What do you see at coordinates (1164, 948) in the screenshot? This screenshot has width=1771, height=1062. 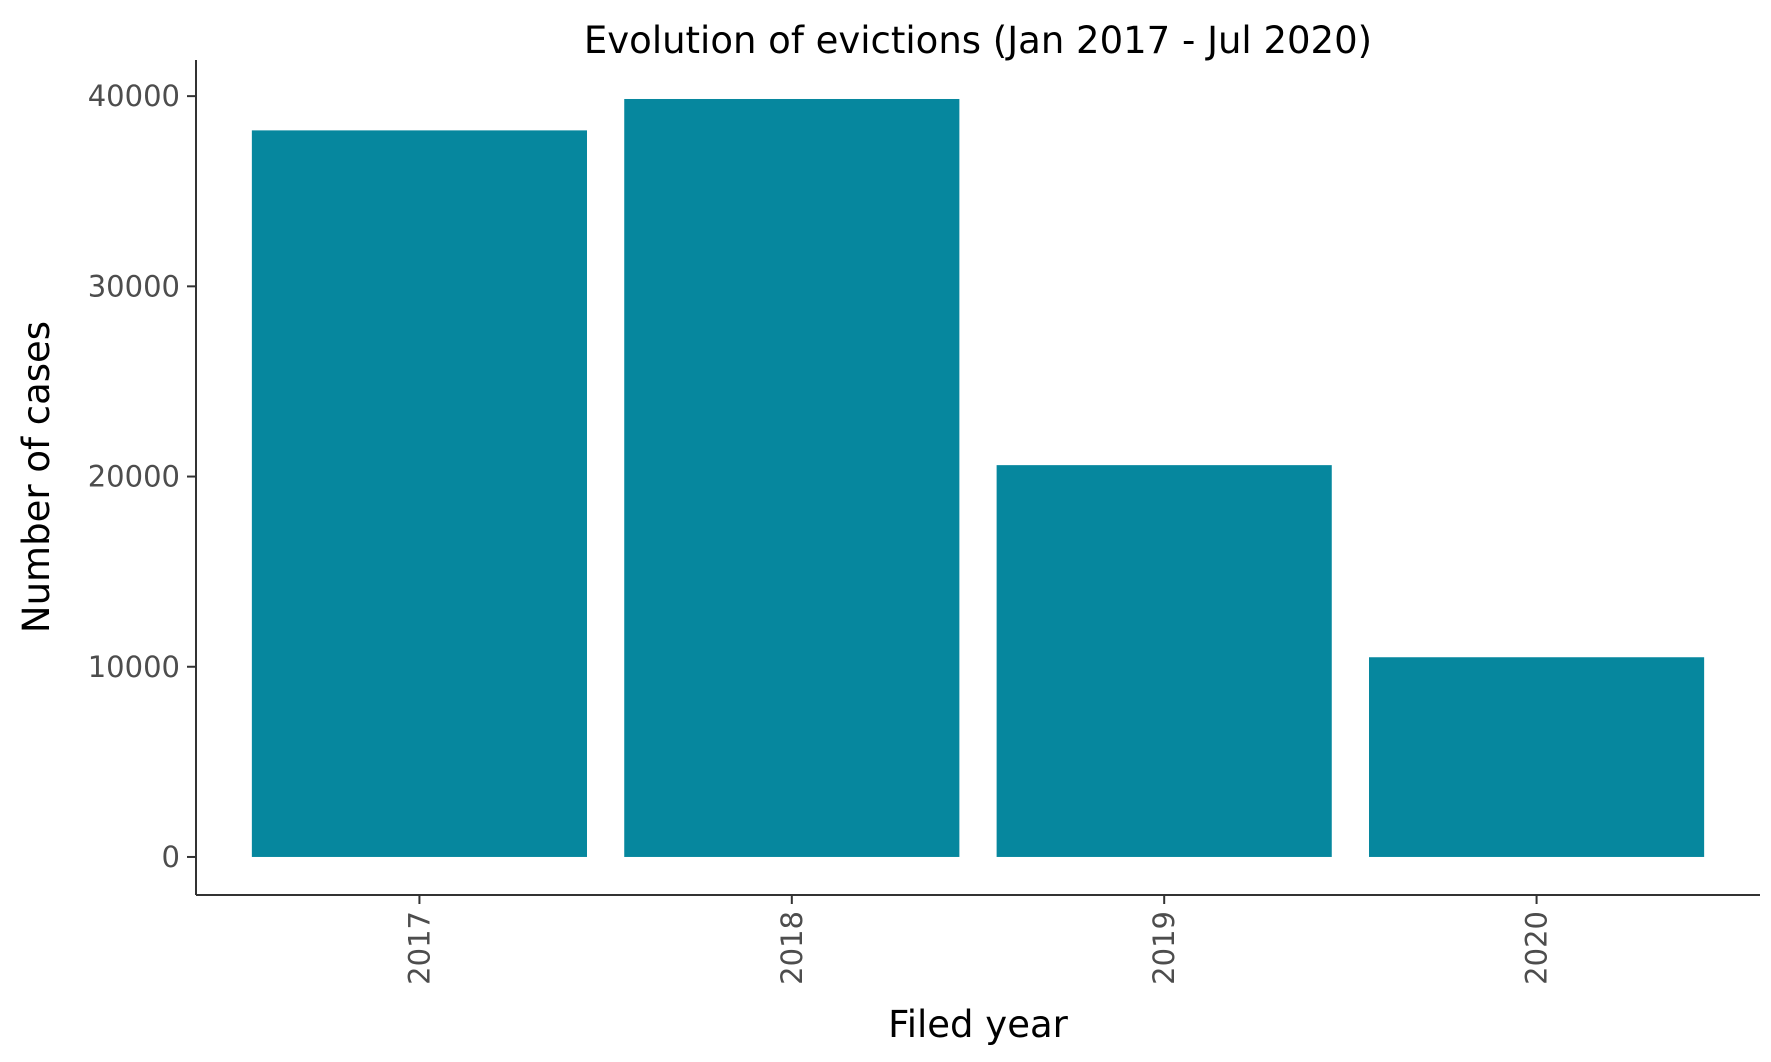 I see `x-tick-label: 2019` at bounding box center [1164, 948].